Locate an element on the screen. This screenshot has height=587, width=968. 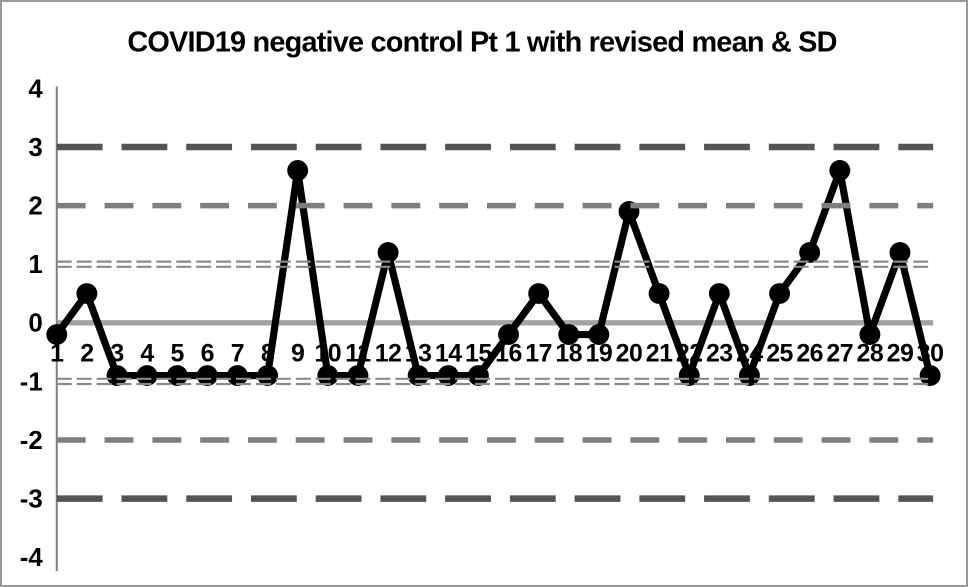
y-tick-label: -2 is located at coordinates (31, 441).